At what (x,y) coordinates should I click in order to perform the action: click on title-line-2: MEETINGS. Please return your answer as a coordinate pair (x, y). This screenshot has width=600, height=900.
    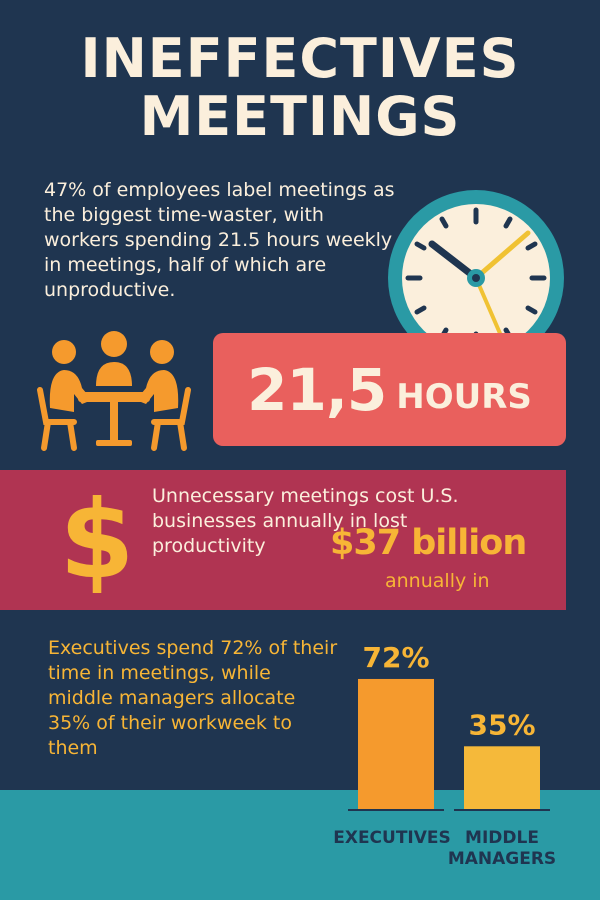
    Looking at the image, I should click on (300, 116).